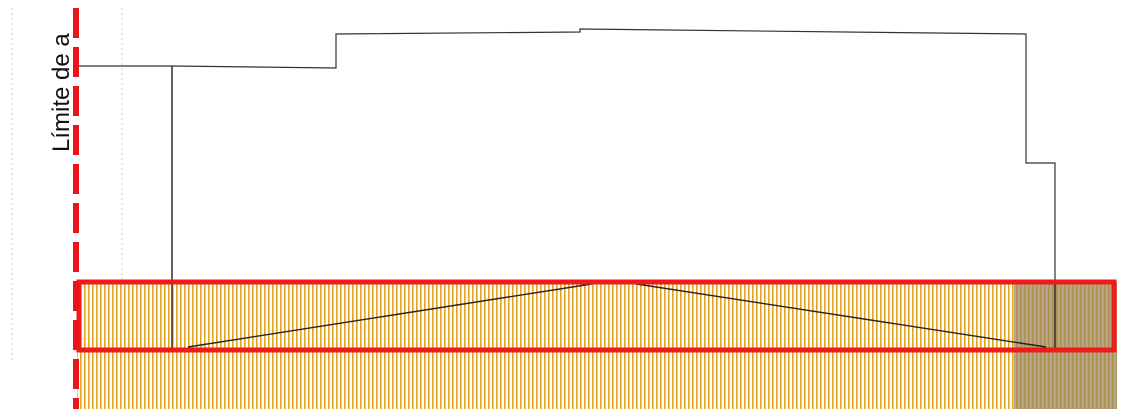  Describe the element at coordinates (393, 315) in the screenshot. I see `diagonal-line-left` at that location.